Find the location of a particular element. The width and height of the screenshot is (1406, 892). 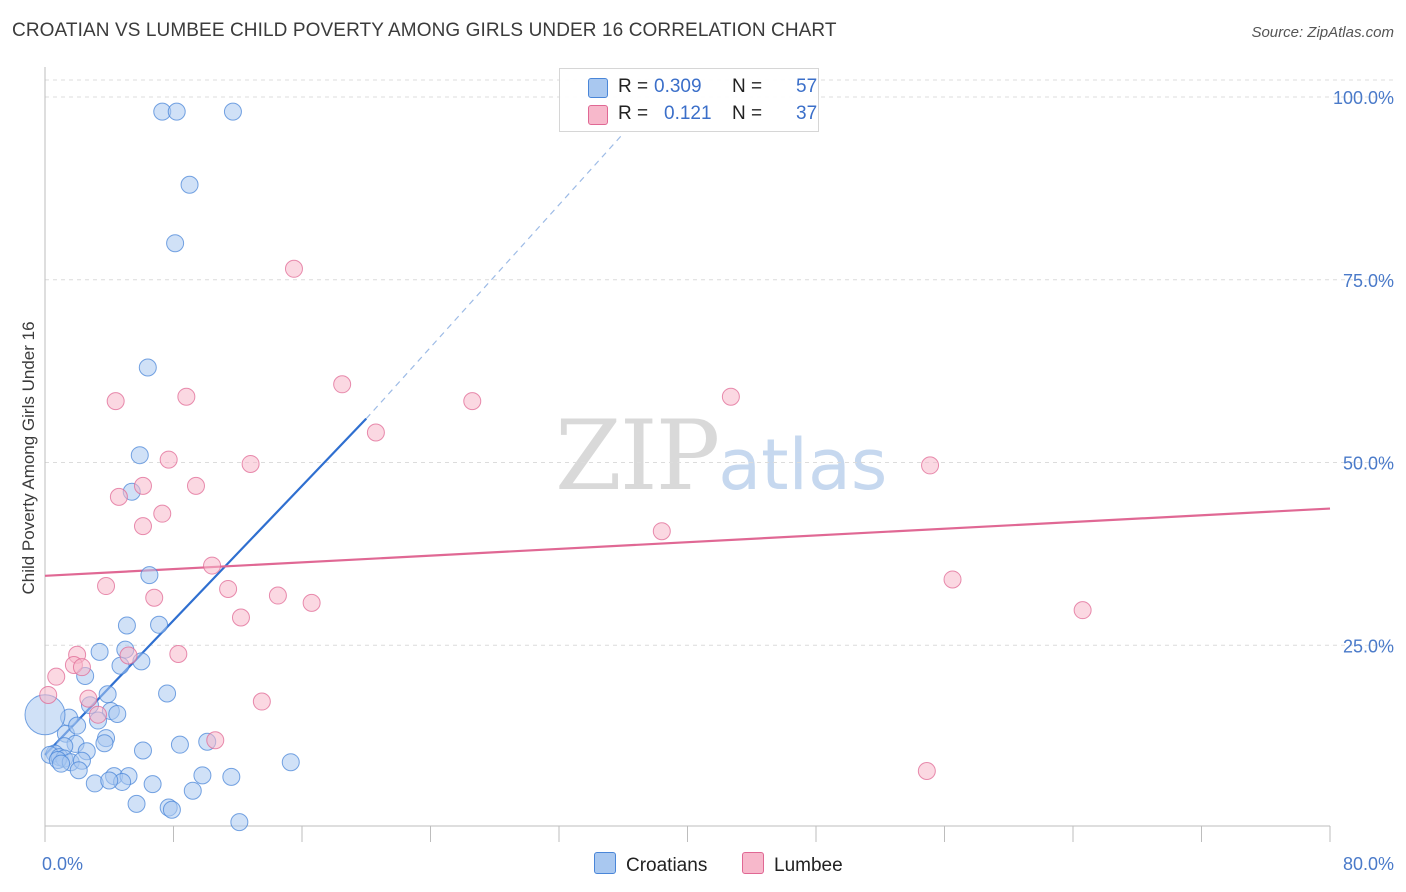

croatians-trend-line is located at coordinates (206, 586).